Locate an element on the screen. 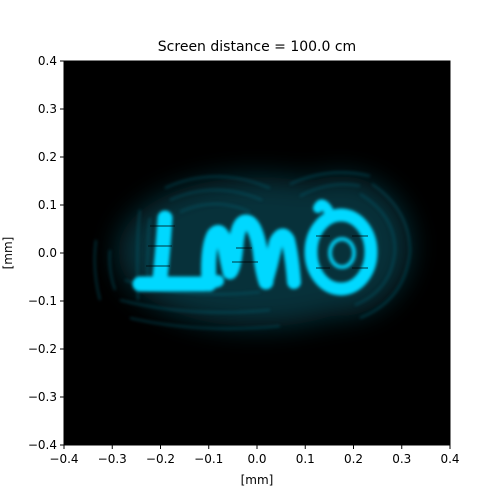  y-tick-label: −0.2 is located at coordinates (42, 349).